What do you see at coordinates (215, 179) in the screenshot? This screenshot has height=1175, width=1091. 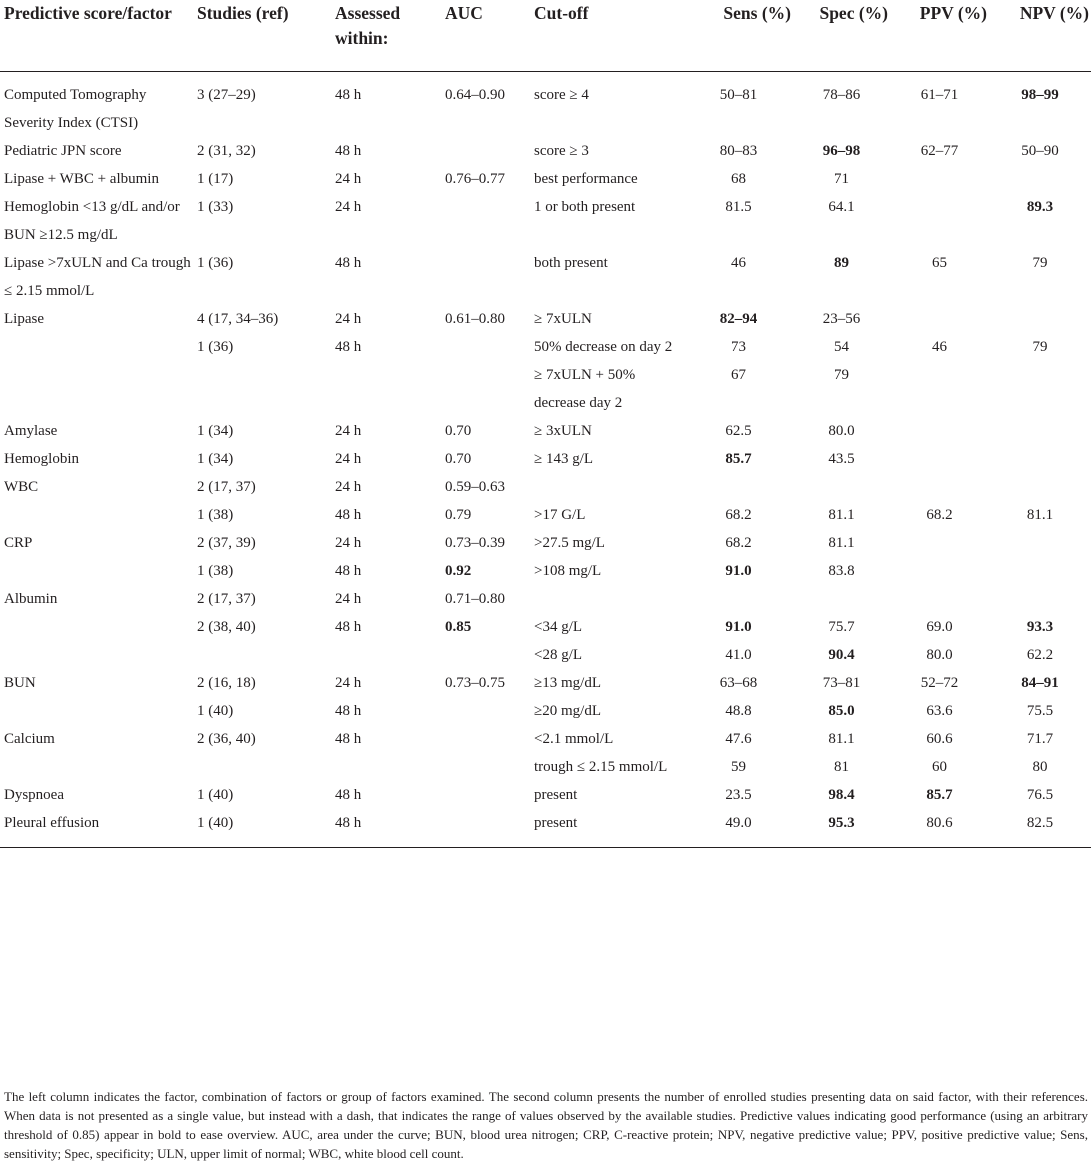 I see `cell-studies: 1 (17)` at bounding box center [215, 179].